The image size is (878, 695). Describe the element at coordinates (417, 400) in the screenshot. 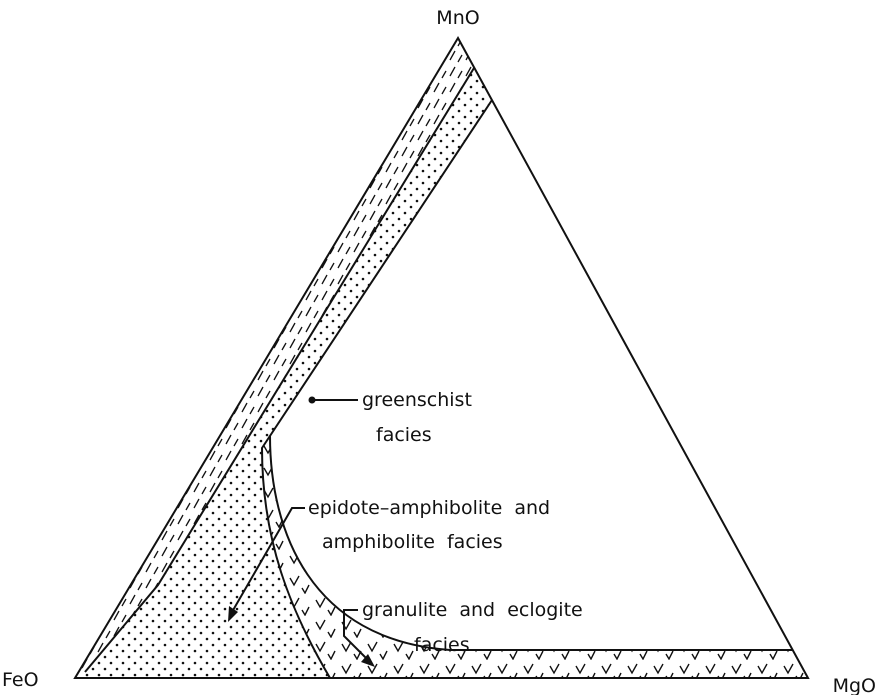

I see `region-label: greenschist` at that location.